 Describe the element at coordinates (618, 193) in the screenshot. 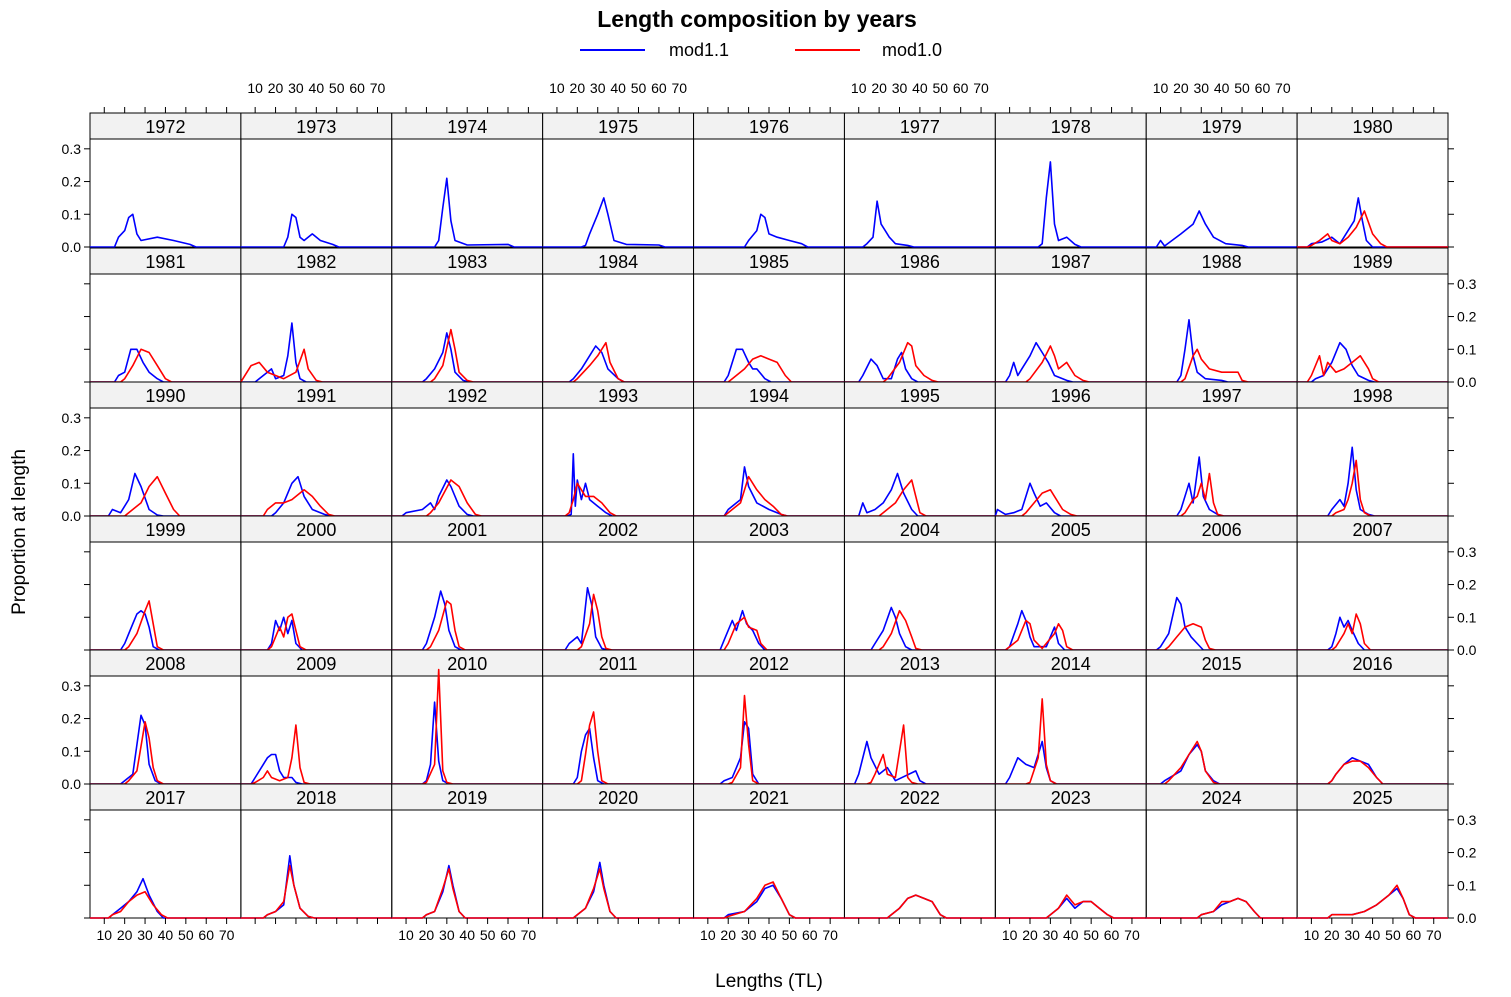

I see `panel-1975` at that location.